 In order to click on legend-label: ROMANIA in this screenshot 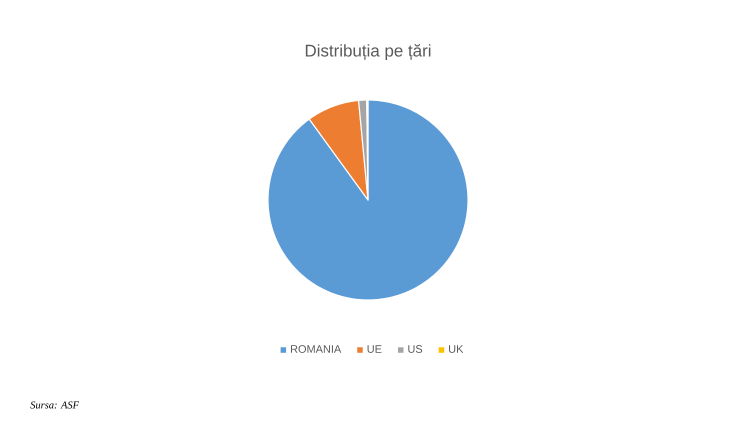, I will do `click(316, 349)`.